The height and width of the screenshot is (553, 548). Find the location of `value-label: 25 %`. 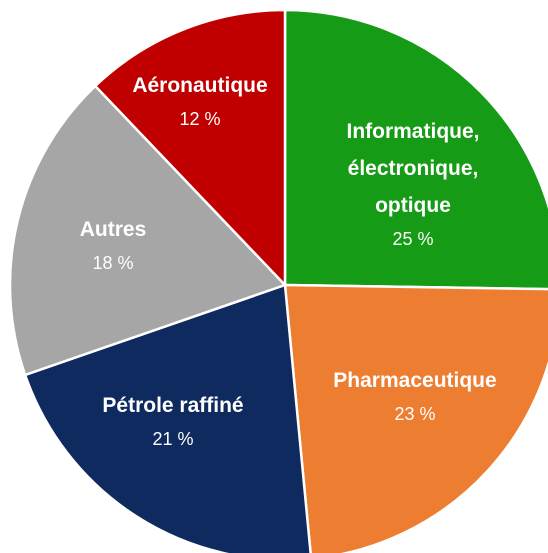

value-label: 25 % is located at coordinates (413, 239).